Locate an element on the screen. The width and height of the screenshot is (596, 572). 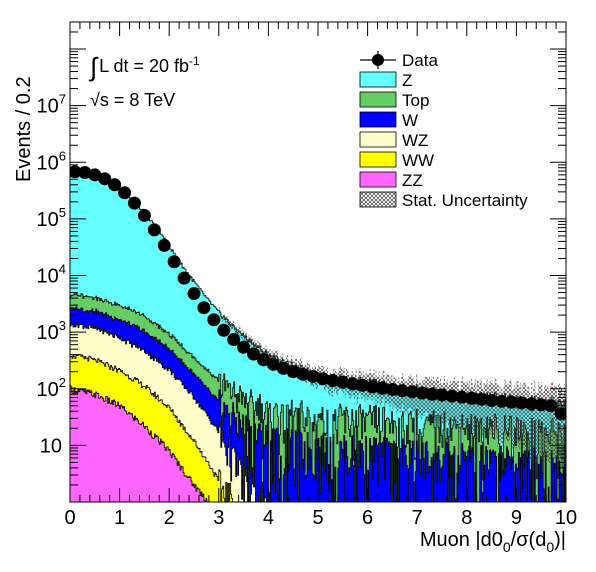
x-axis-title-mid: /σ(d is located at coordinates (529, 540).